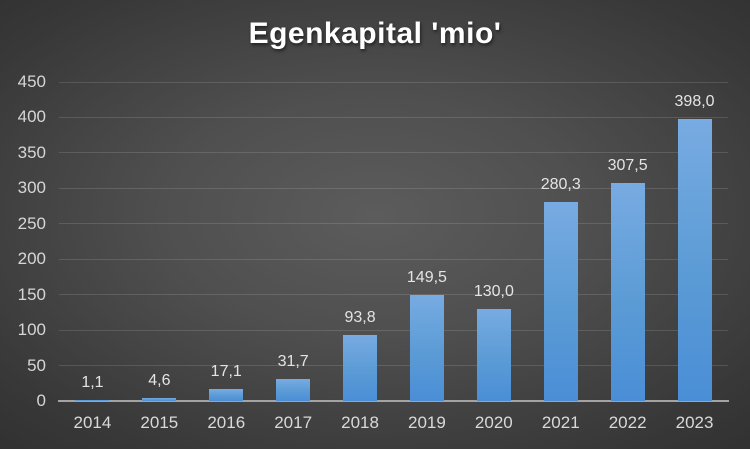 The width and height of the screenshot is (750, 449). What do you see at coordinates (627, 165) in the screenshot?
I see `bar-value-label-2022: 307,5` at bounding box center [627, 165].